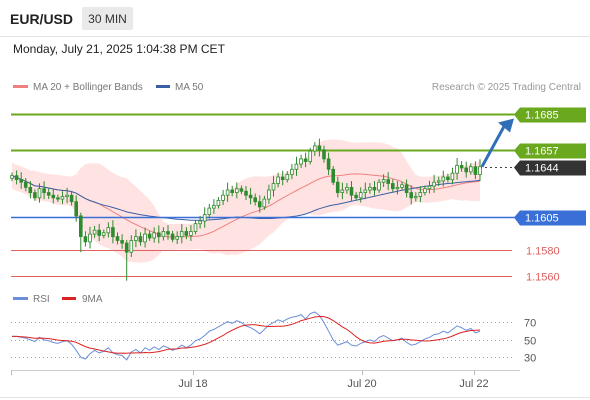 Image resolution: width=590 pixels, height=400 pixels. I want to click on timeframe-badge: 30 MIN, so click(107, 19).